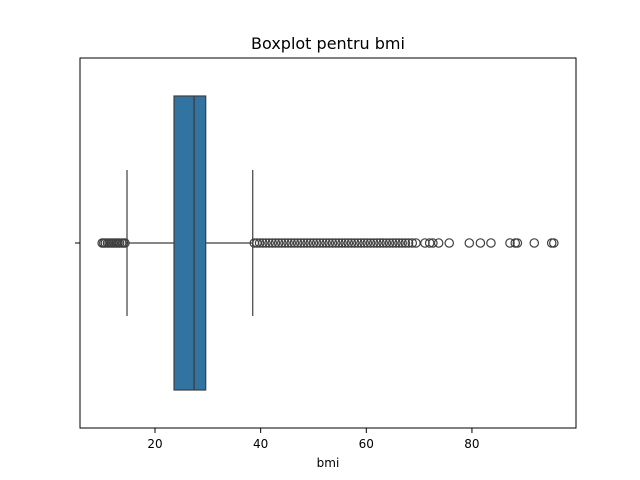 This screenshot has height=480, width=640. What do you see at coordinates (190, 243) in the screenshot?
I see `iqr-box` at bounding box center [190, 243].